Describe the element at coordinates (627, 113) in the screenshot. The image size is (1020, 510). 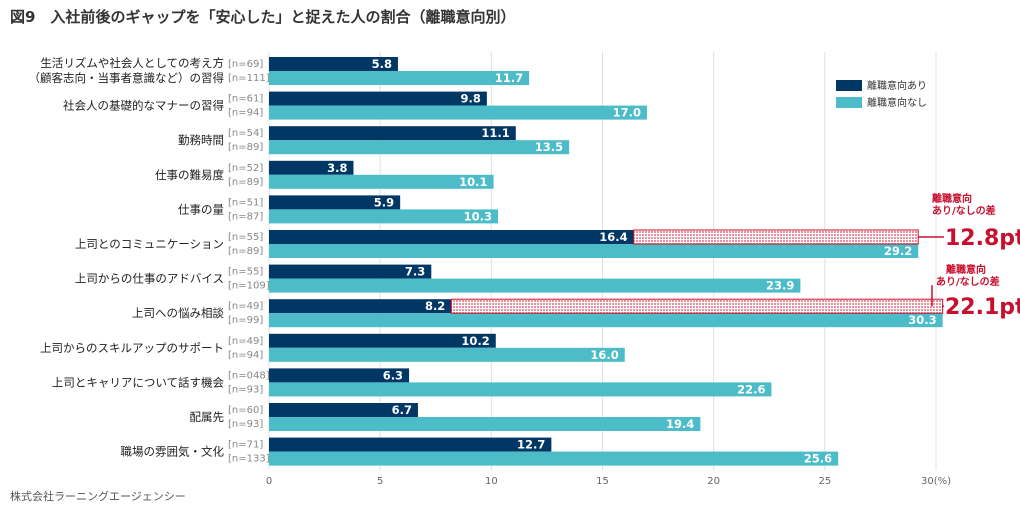
I see `bar-value-label: 17.0` at that location.